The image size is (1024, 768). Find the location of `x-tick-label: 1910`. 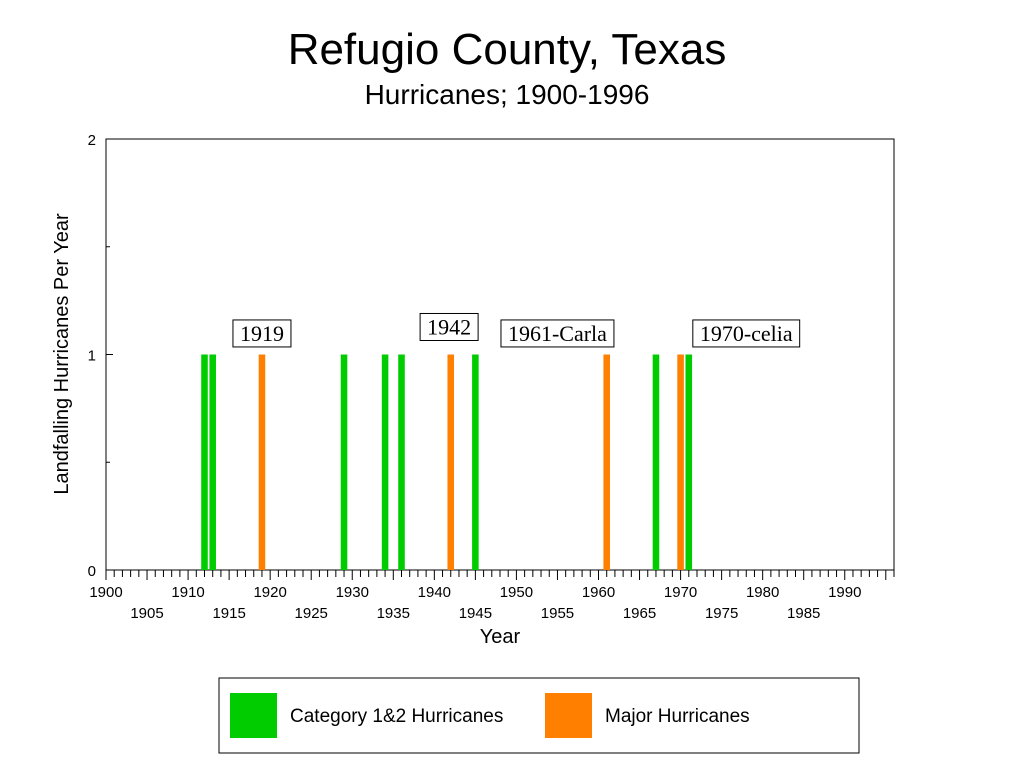

x-tick-label: 1910 is located at coordinates (187, 592).